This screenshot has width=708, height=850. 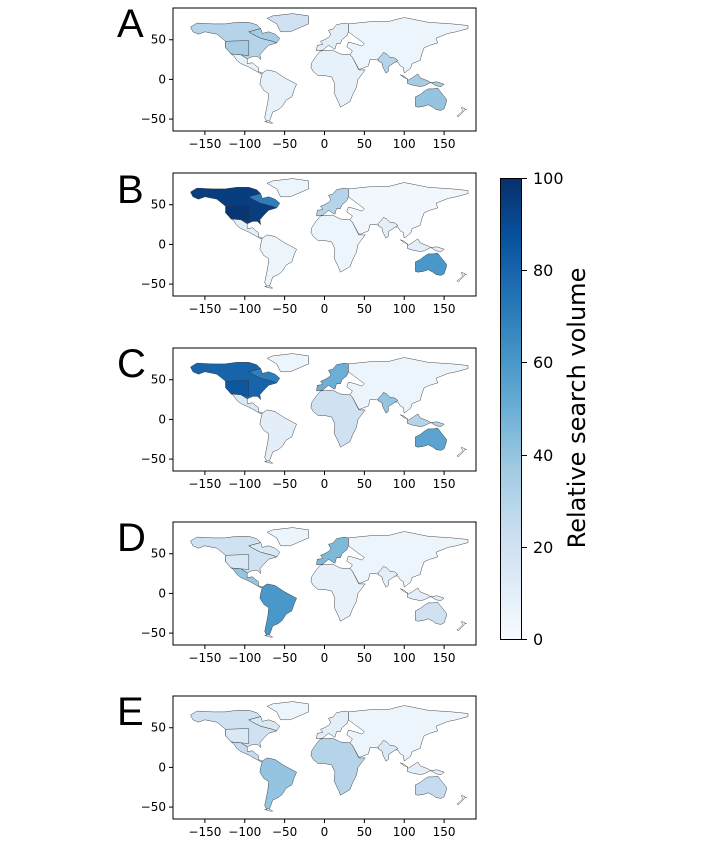 What do you see at coordinates (543, 455) in the screenshot?
I see `colorbar-tick-label: 40` at bounding box center [543, 455].